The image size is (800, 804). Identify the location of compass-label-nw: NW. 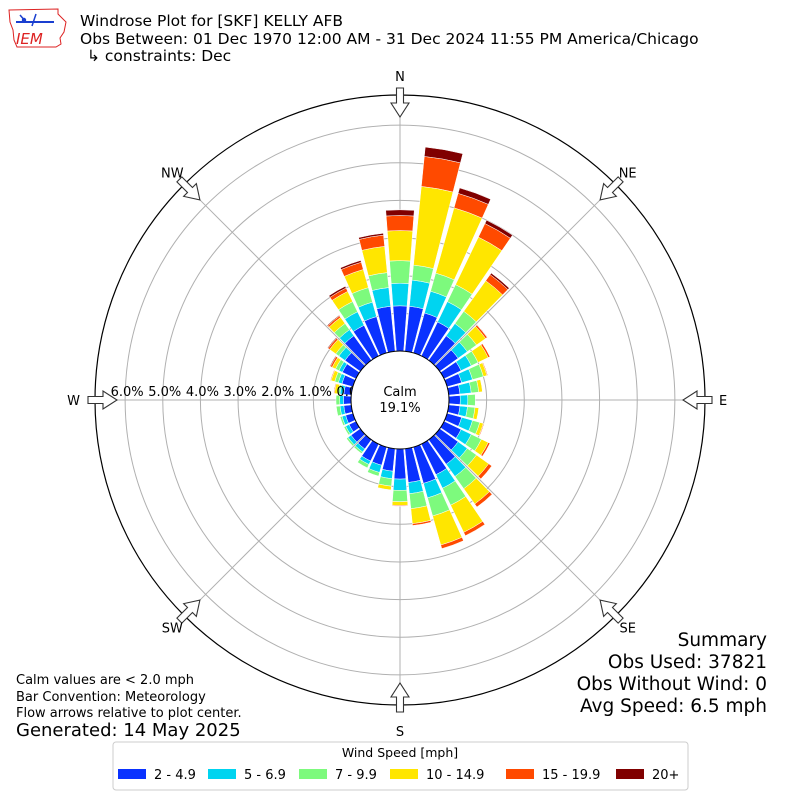
(172, 173).